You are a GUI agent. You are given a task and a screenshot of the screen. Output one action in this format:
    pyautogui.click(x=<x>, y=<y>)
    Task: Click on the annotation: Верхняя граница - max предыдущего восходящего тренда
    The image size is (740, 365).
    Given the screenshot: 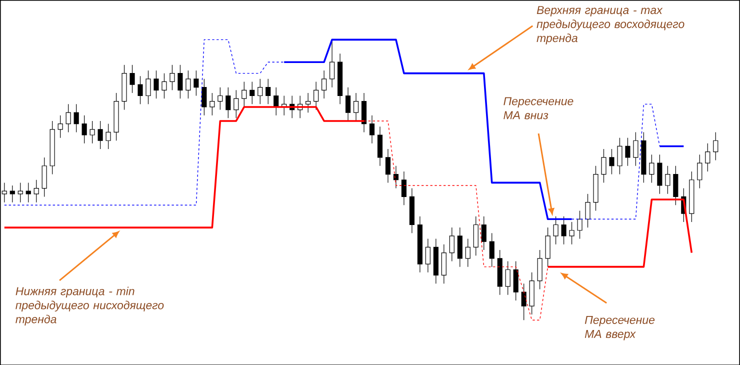 What is the action you would take?
    pyautogui.click(x=610, y=25)
    